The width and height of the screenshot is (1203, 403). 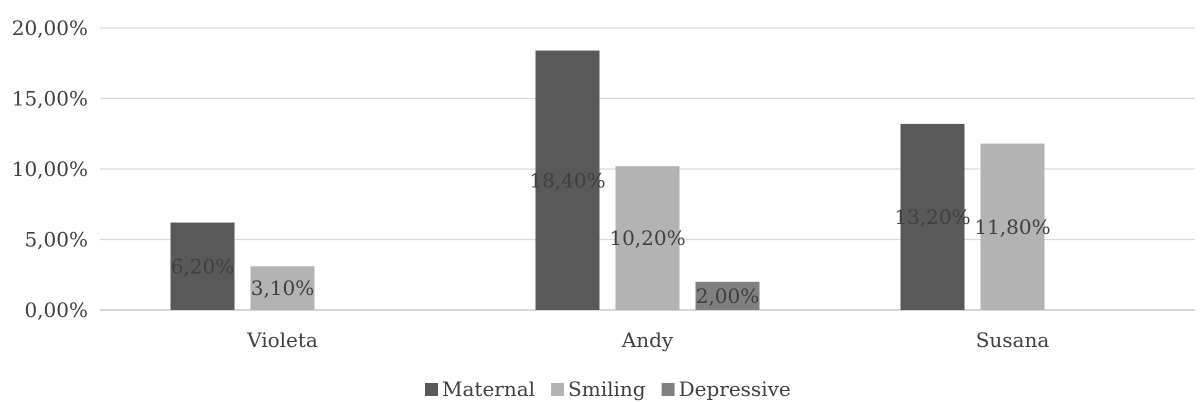 I want to click on bar-maternal-violeta, so click(x=202, y=266).